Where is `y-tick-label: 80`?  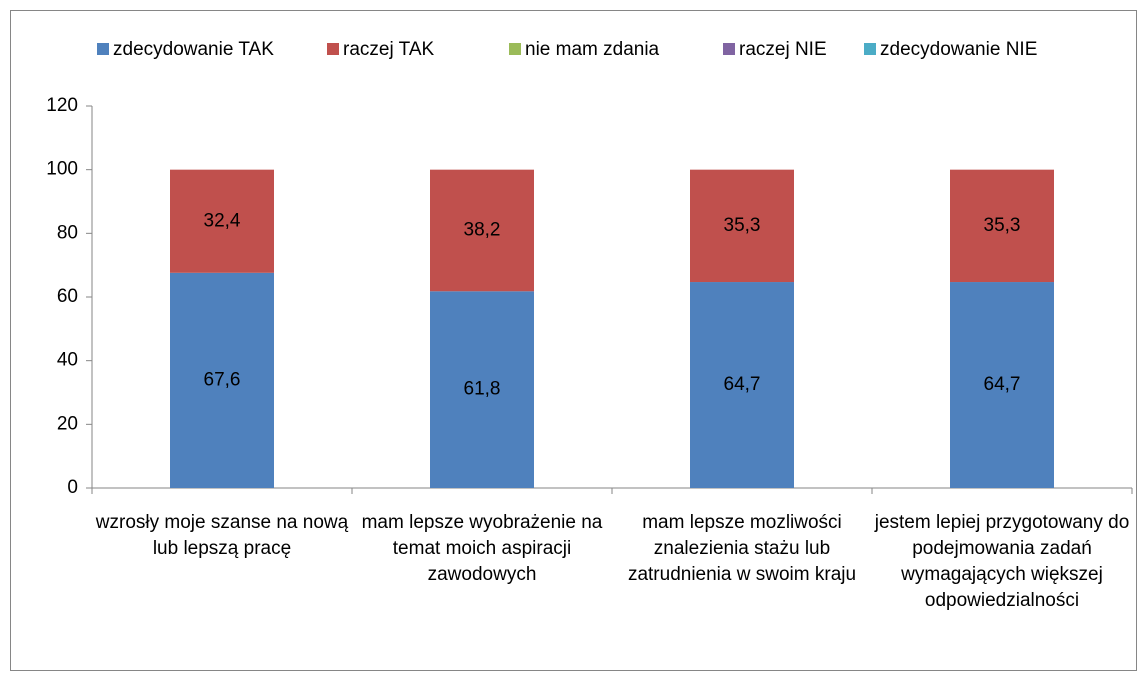 y-tick-label: 80 is located at coordinates (67, 232).